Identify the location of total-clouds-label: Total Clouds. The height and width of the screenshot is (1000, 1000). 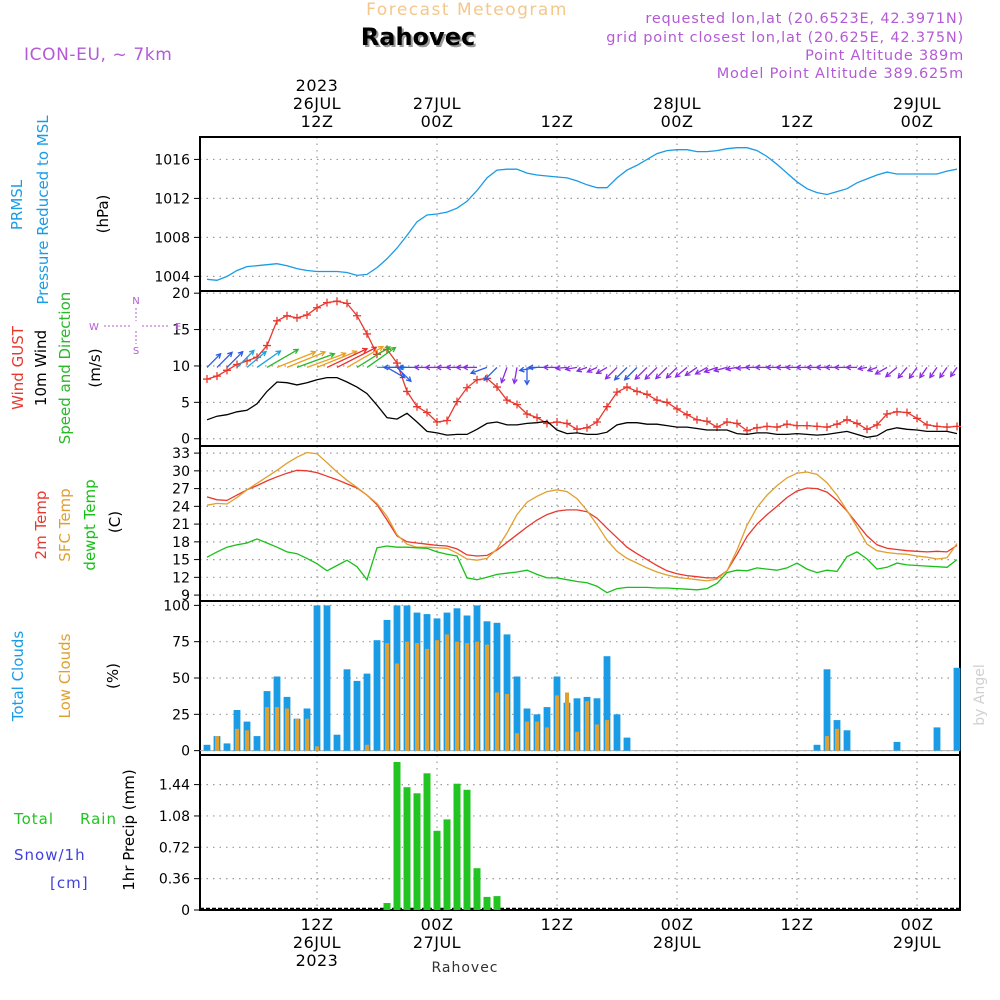
(18, 677).